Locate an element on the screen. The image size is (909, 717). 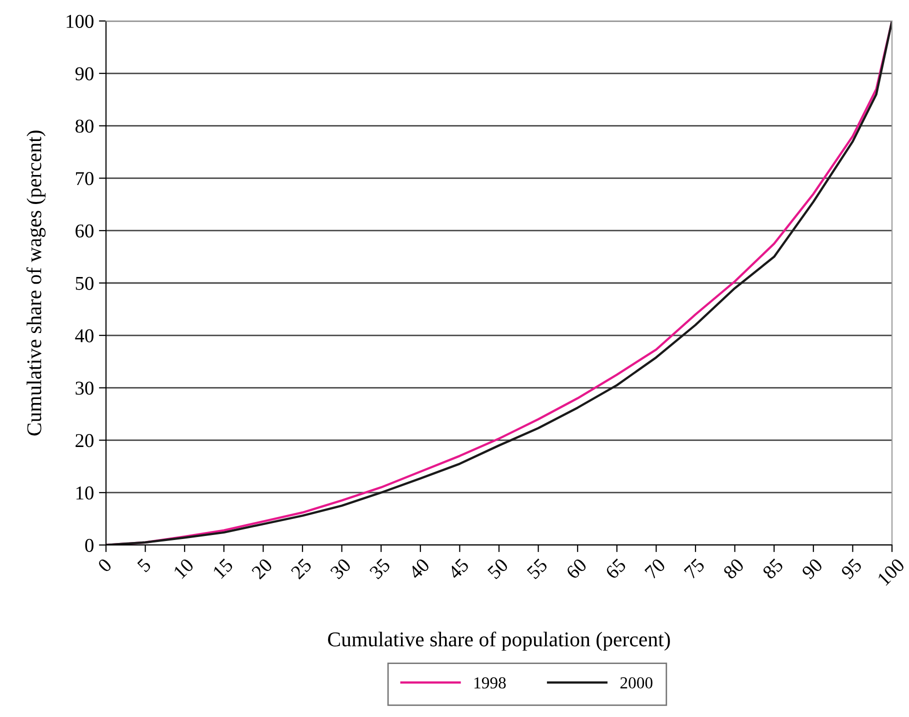
x-tick-label: 70 is located at coordinates (655, 569).